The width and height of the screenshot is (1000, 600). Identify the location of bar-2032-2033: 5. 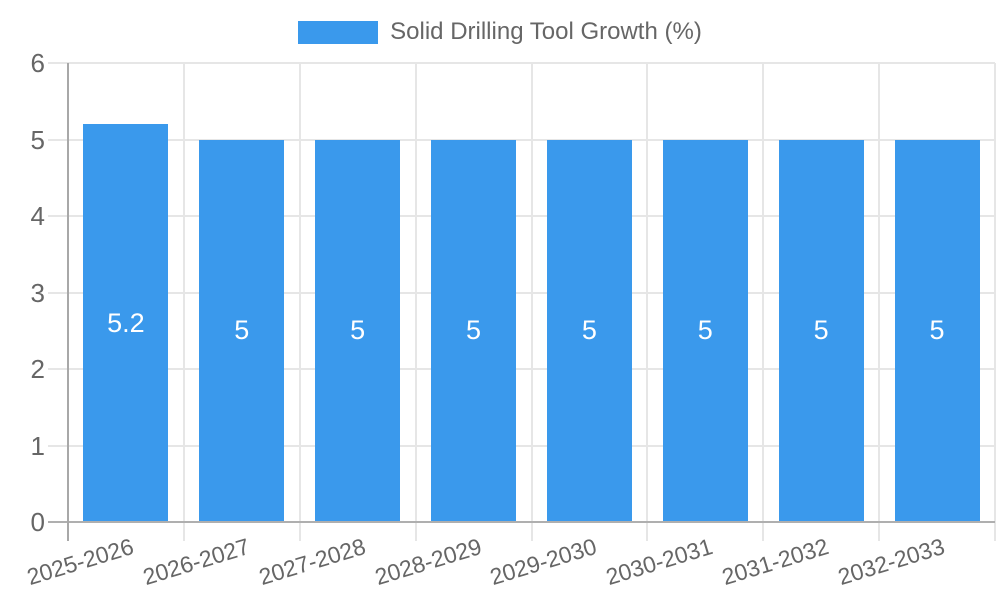
(937, 330).